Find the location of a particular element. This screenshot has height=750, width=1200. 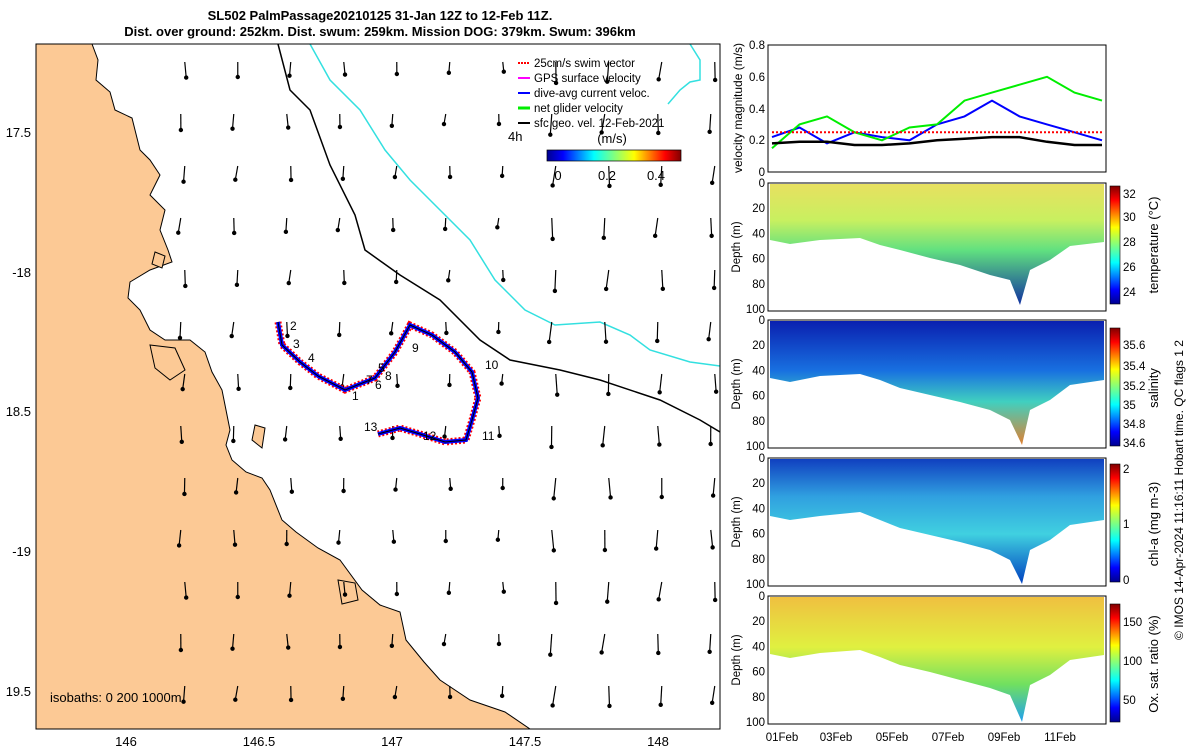

cbar-tick: 34.6 is located at coordinates (1134, 444).